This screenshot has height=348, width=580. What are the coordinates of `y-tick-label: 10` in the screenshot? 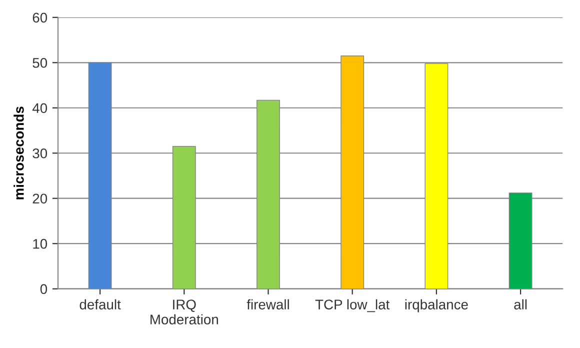 It's located at (40, 243).